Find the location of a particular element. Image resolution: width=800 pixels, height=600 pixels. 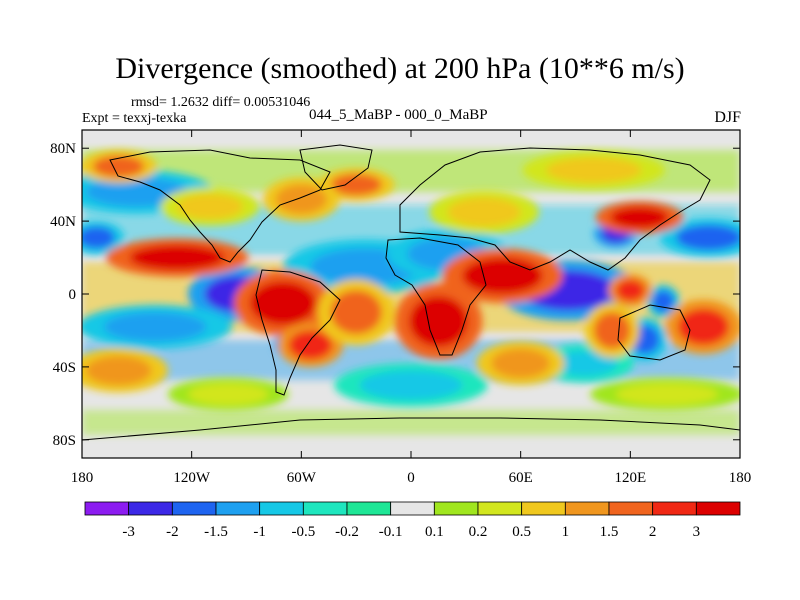

coast-australia is located at coordinates (654, 332).